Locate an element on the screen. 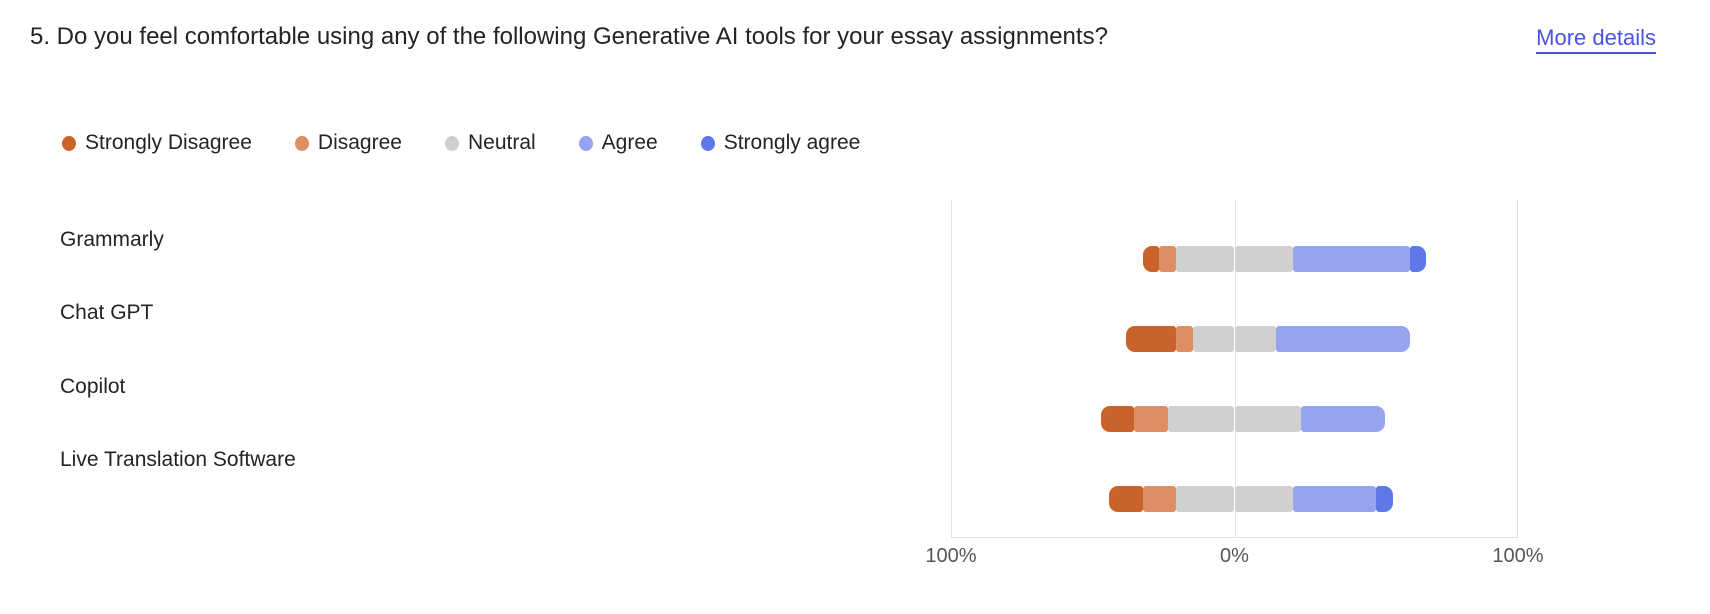 This screenshot has width=1710, height=614. legend-item: Strongly agree is located at coordinates (780, 143).